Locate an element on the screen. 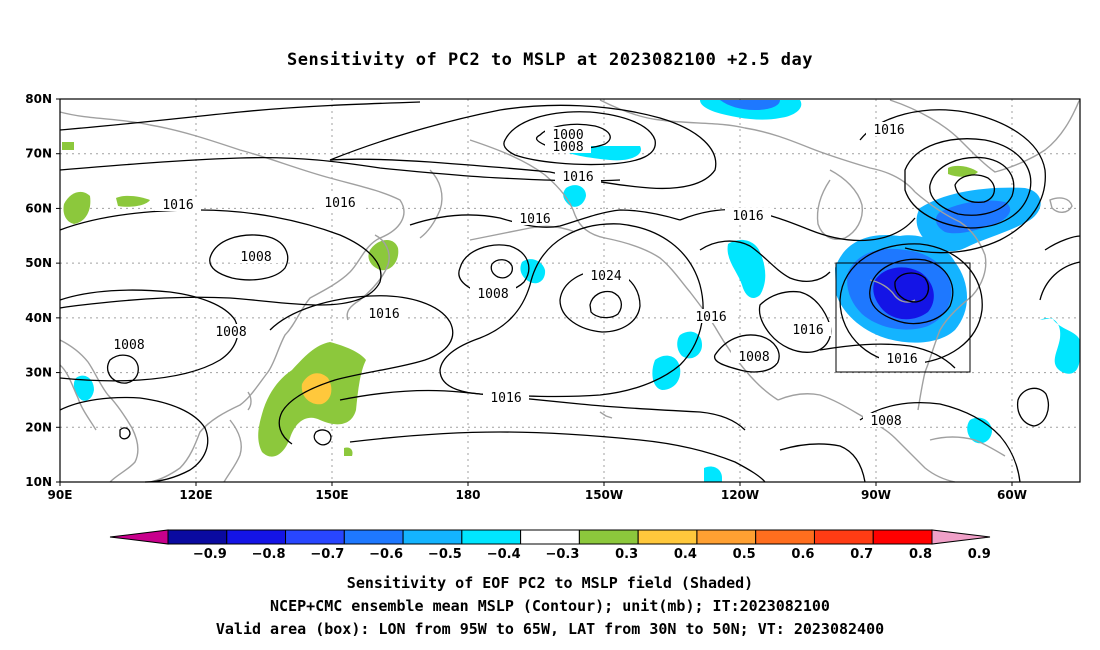 Image resolution: width=1100 pixels, height=650 pixels. coast-taiwan is located at coordinates (249, 401).